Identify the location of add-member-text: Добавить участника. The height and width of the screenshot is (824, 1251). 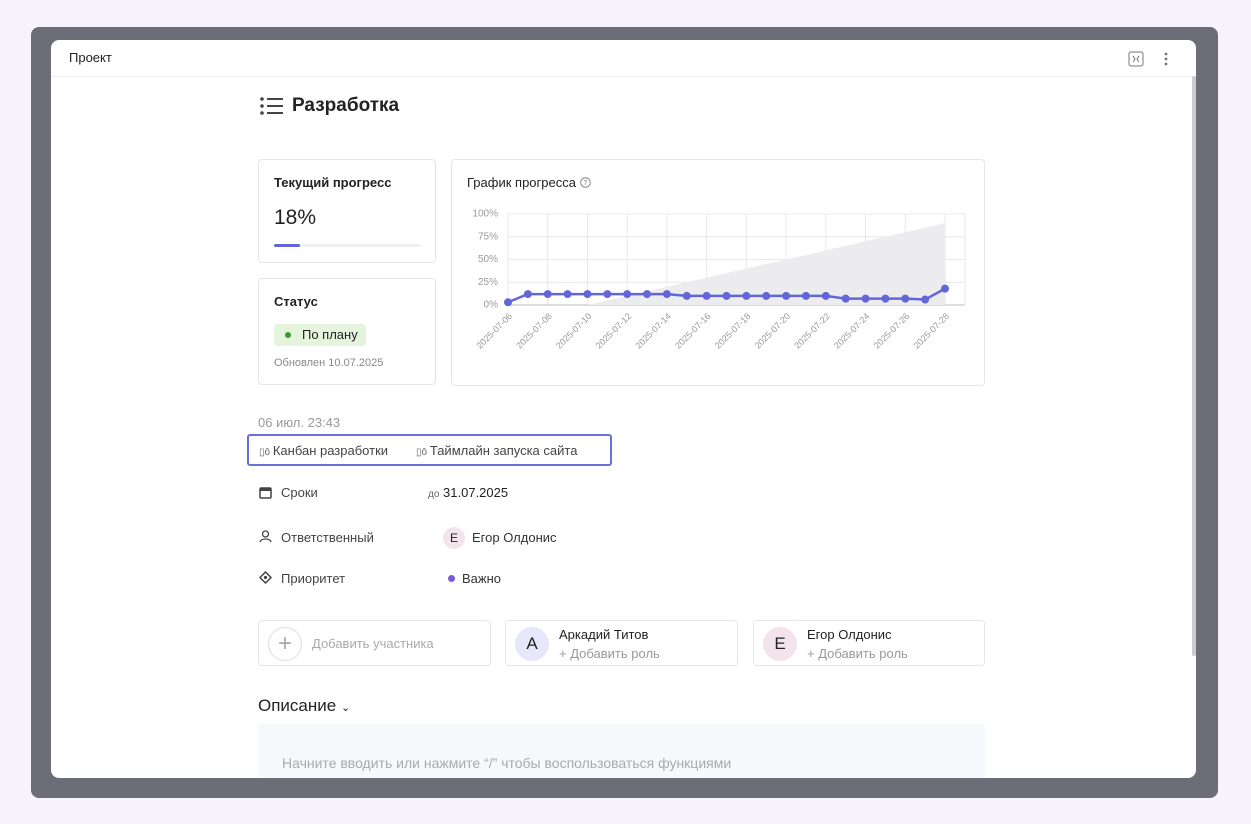
(373, 643).